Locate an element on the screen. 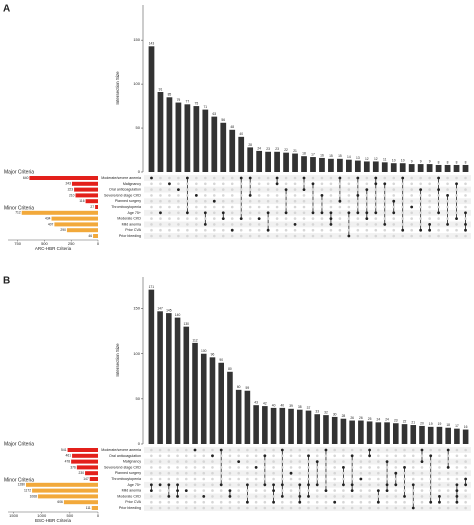  bar-value-label: 20 is located at coordinates (422, 423).